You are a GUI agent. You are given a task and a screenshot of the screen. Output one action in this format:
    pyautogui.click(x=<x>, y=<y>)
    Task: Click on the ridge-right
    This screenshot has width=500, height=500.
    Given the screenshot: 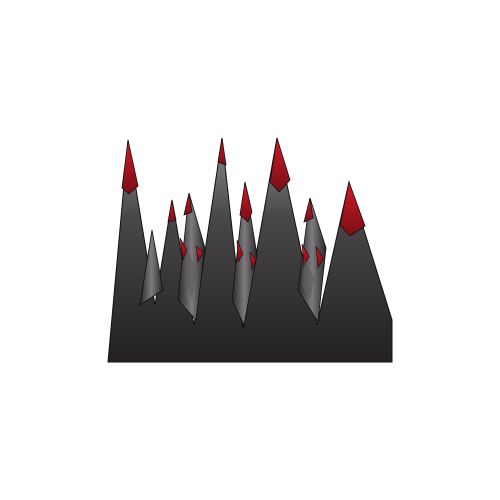 What is the action you would take?
    pyautogui.click(x=312, y=260)
    